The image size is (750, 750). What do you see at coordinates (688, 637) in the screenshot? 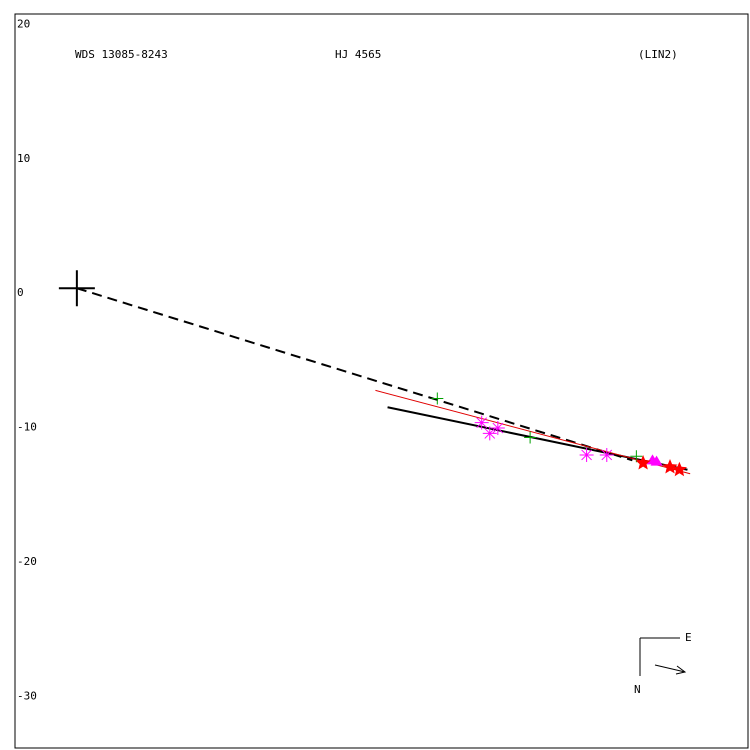
I see `compass-label: E` at bounding box center [688, 637].